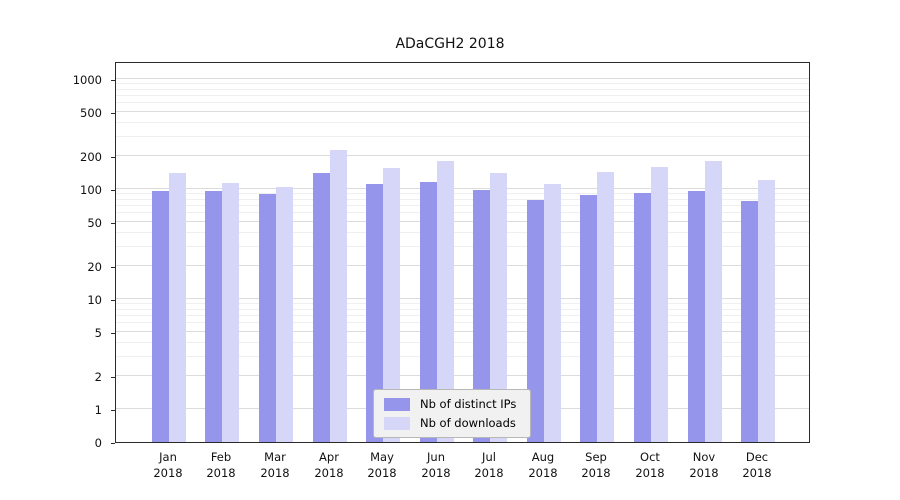  What do you see at coordinates (468, 423) in the screenshot?
I see `legend-label-downloads: Nb of downloads` at bounding box center [468, 423].